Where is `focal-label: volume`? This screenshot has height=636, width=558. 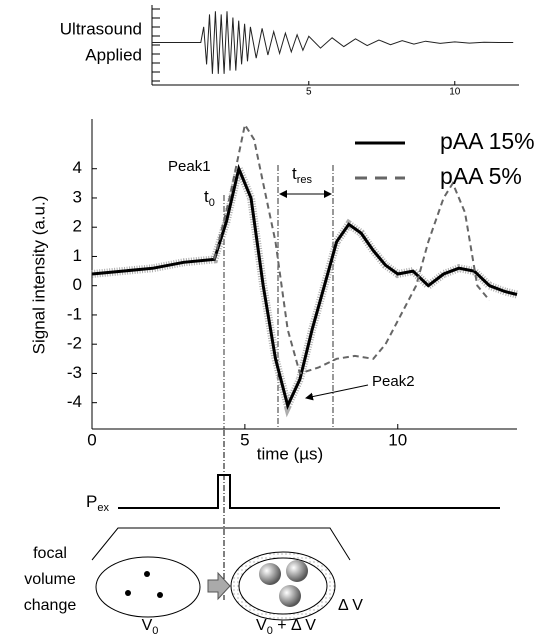 focal-label: volume is located at coordinates (50, 579).